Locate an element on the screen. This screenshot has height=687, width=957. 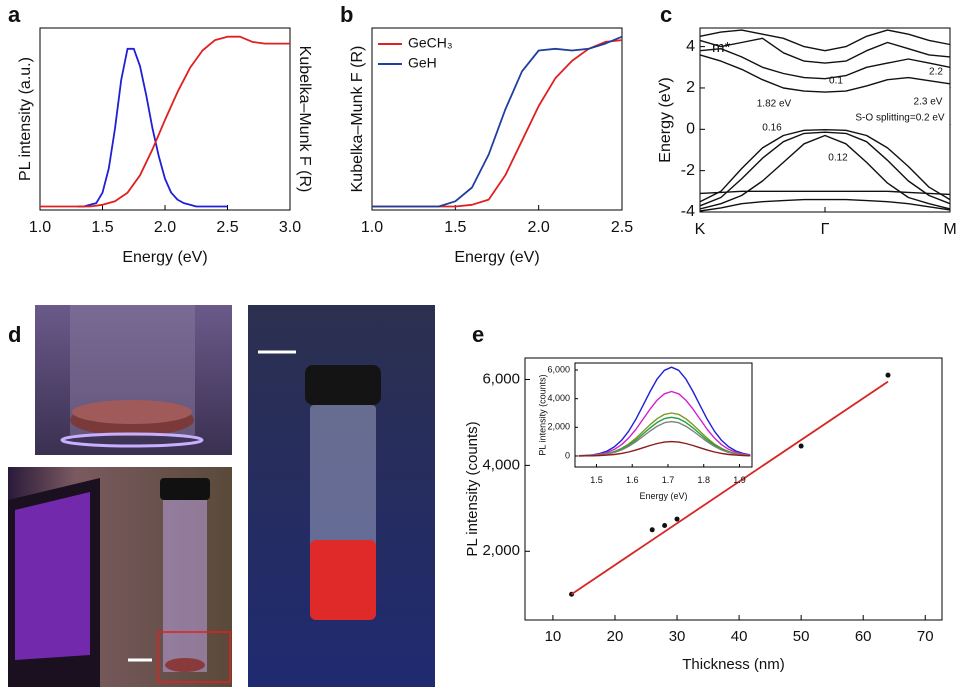
y-tick-label: -4 is located at coordinates (688, 211).